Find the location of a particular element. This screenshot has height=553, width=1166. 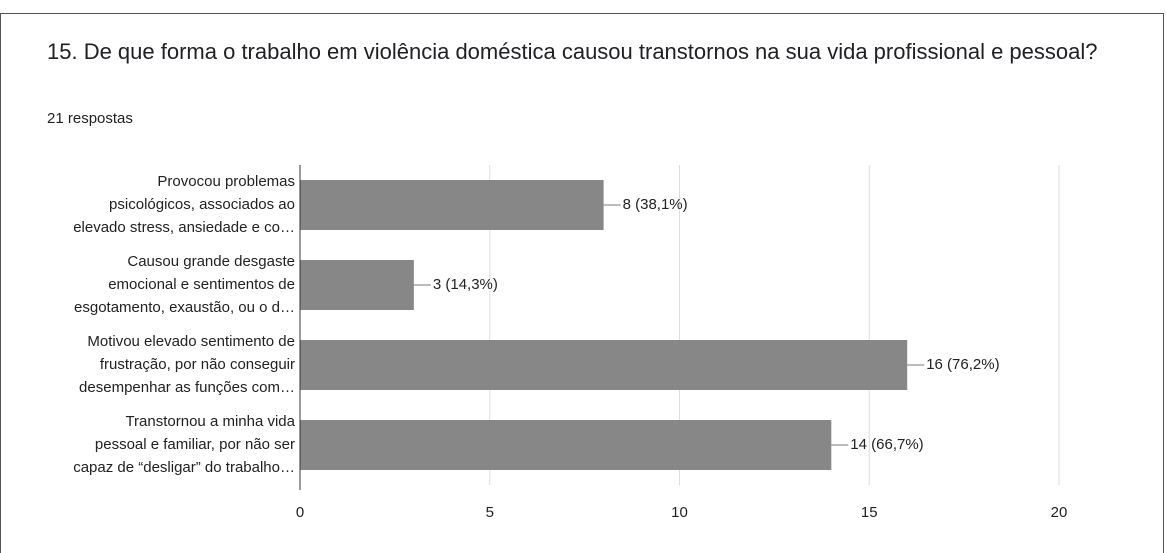

y-tick-label: psicológicos, associados ao is located at coordinates (202, 204).